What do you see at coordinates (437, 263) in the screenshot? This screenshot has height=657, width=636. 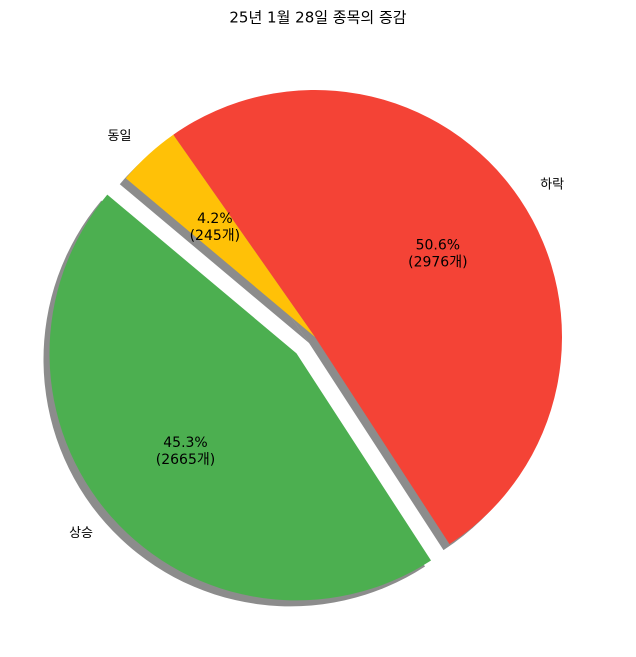 I see `value-label: (2976개)` at bounding box center [437, 263].